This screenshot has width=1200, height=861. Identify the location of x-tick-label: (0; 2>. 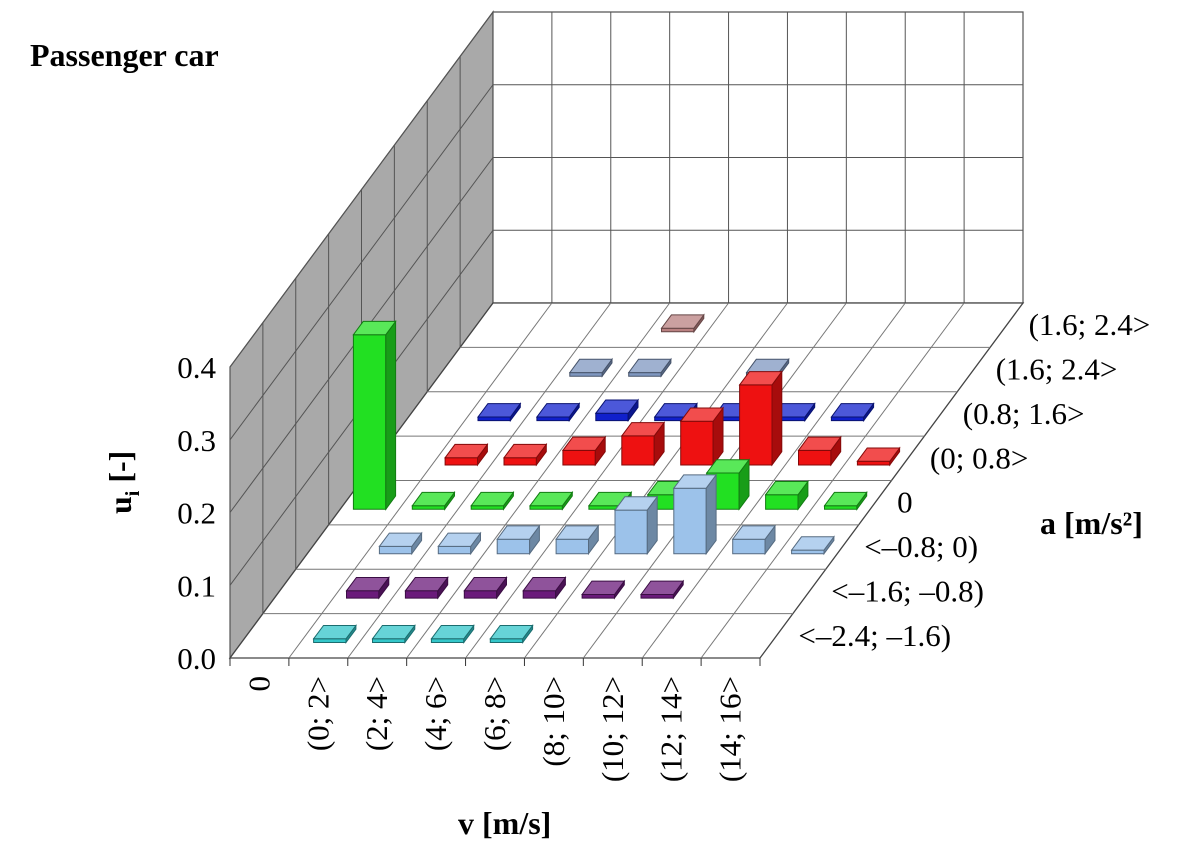
(317, 713).